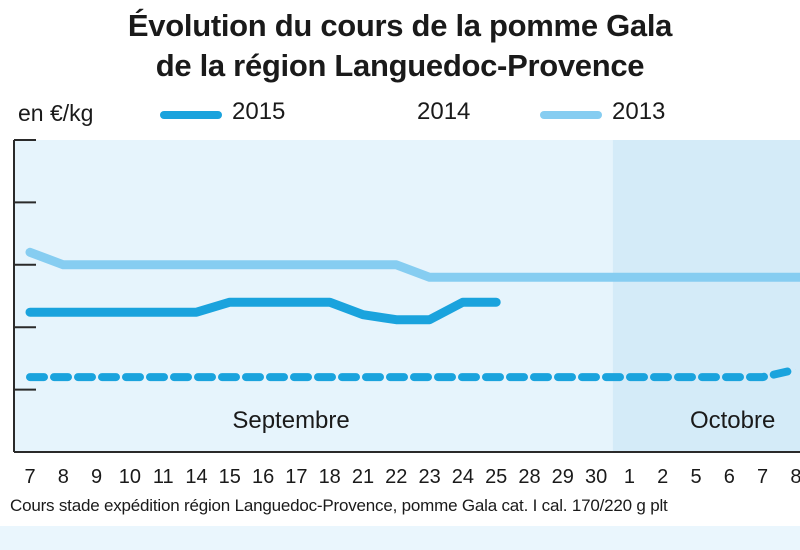  Describe the element at coordinates (400, 25) in the screenshot. I see `chart-title-line-1: Évolution du cours de la pomme Gala` at that location.